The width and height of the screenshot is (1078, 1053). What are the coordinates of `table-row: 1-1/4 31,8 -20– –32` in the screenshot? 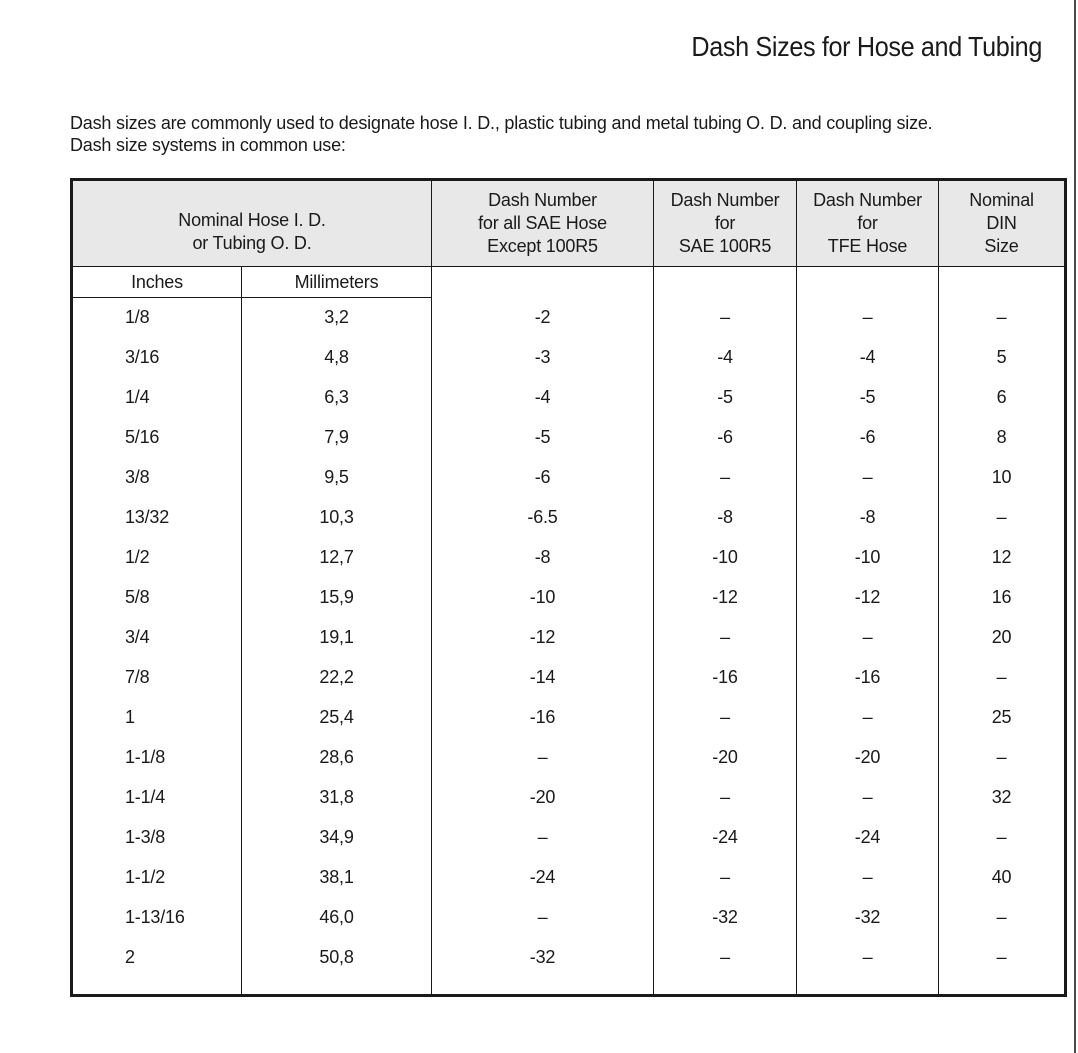 It's located at (569, 797).